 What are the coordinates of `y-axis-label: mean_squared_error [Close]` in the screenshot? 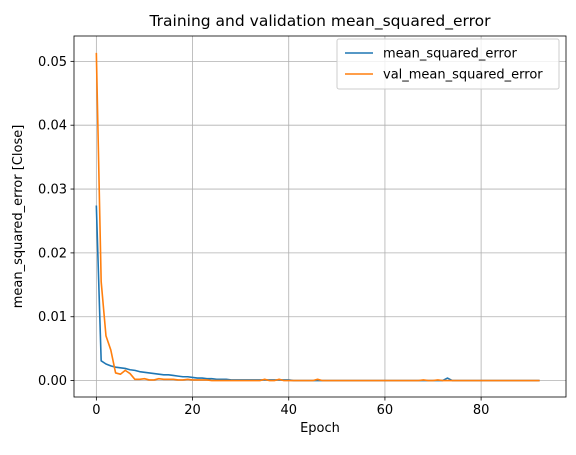 It's located at (18, 217).